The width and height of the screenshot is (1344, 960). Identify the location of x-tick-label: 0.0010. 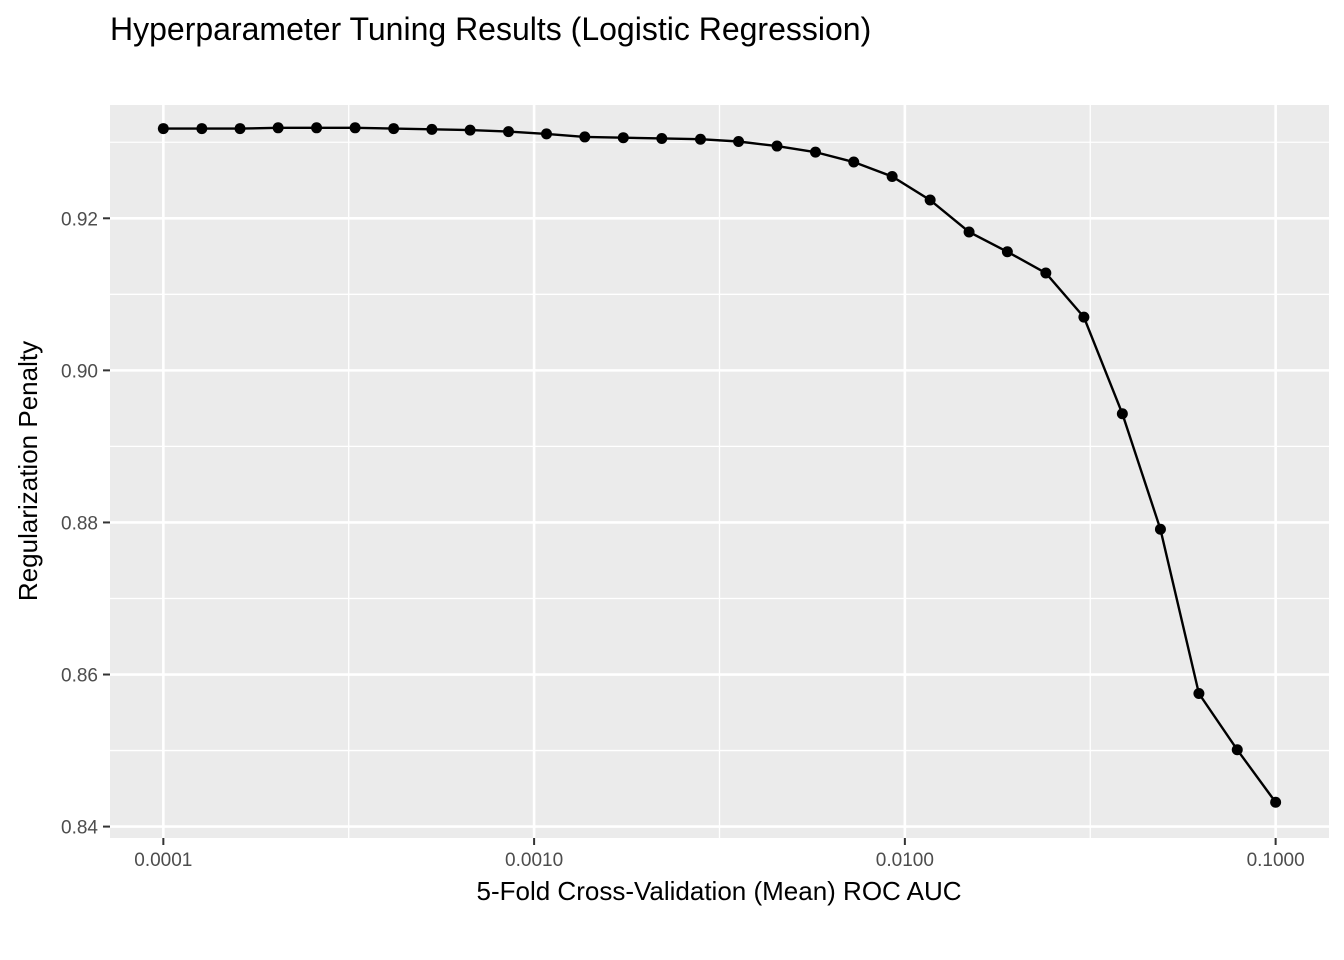
(534, 860).